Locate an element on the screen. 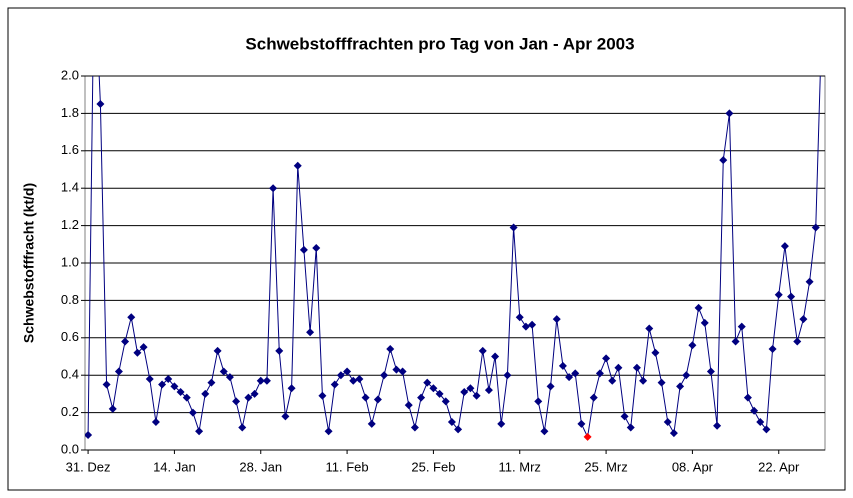 The image size is (853, 498). x-tick-label: 14. Jan is located at coordinates (174, 466).